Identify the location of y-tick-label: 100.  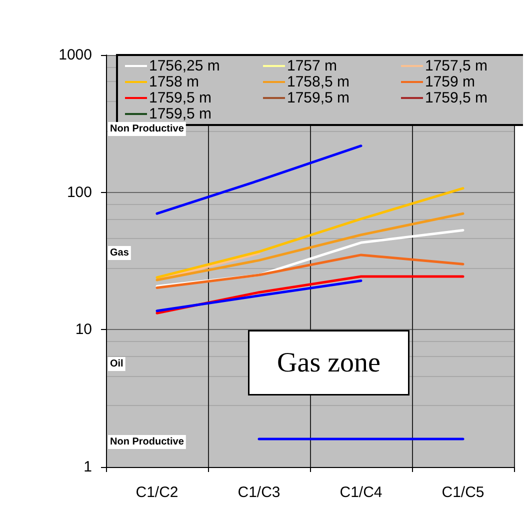
(79, 192).